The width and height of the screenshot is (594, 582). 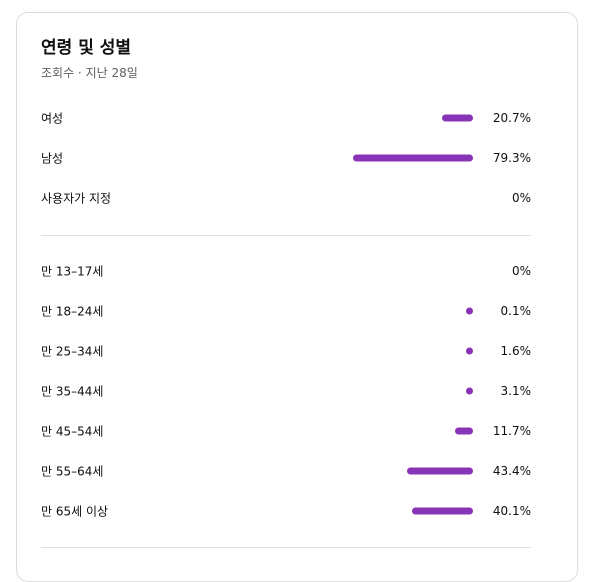 What do you see at coordinates (521, 271) in the screenshot?
I see `age-percent: 0%` at bounding box center [521, 271].